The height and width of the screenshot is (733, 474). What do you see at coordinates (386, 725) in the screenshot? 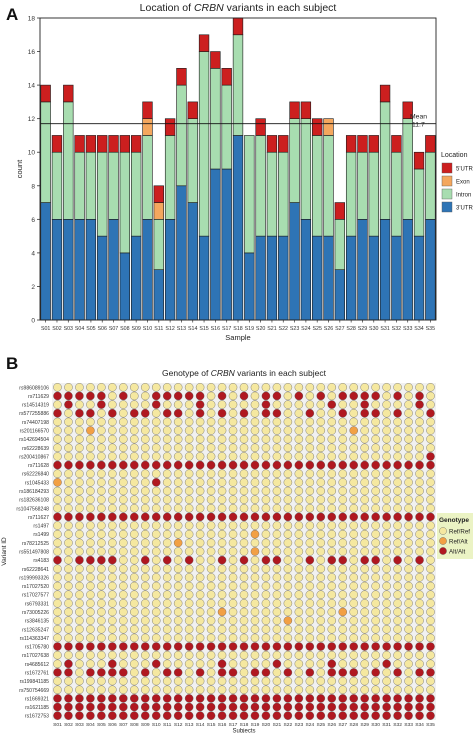
I see `subject-tick-label: S31` at bounding box center [386, 725].